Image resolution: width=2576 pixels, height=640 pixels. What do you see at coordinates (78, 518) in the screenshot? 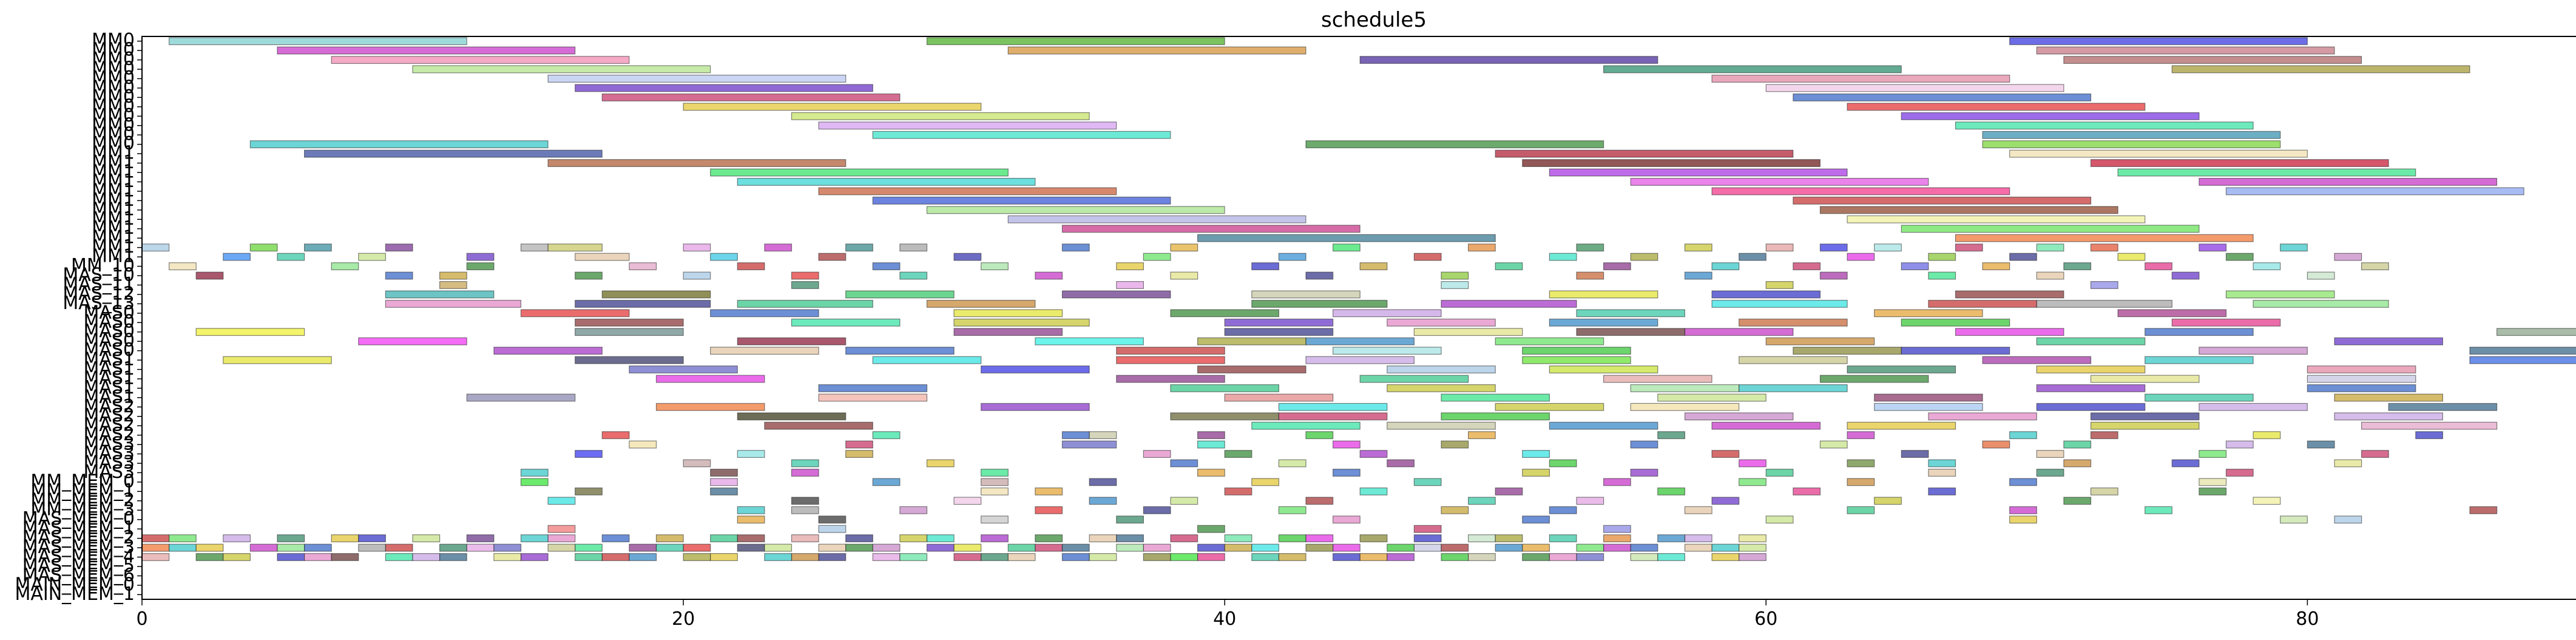
I see `y-tick-label: MAS_MEM_0` at bounding box center [78, 518].